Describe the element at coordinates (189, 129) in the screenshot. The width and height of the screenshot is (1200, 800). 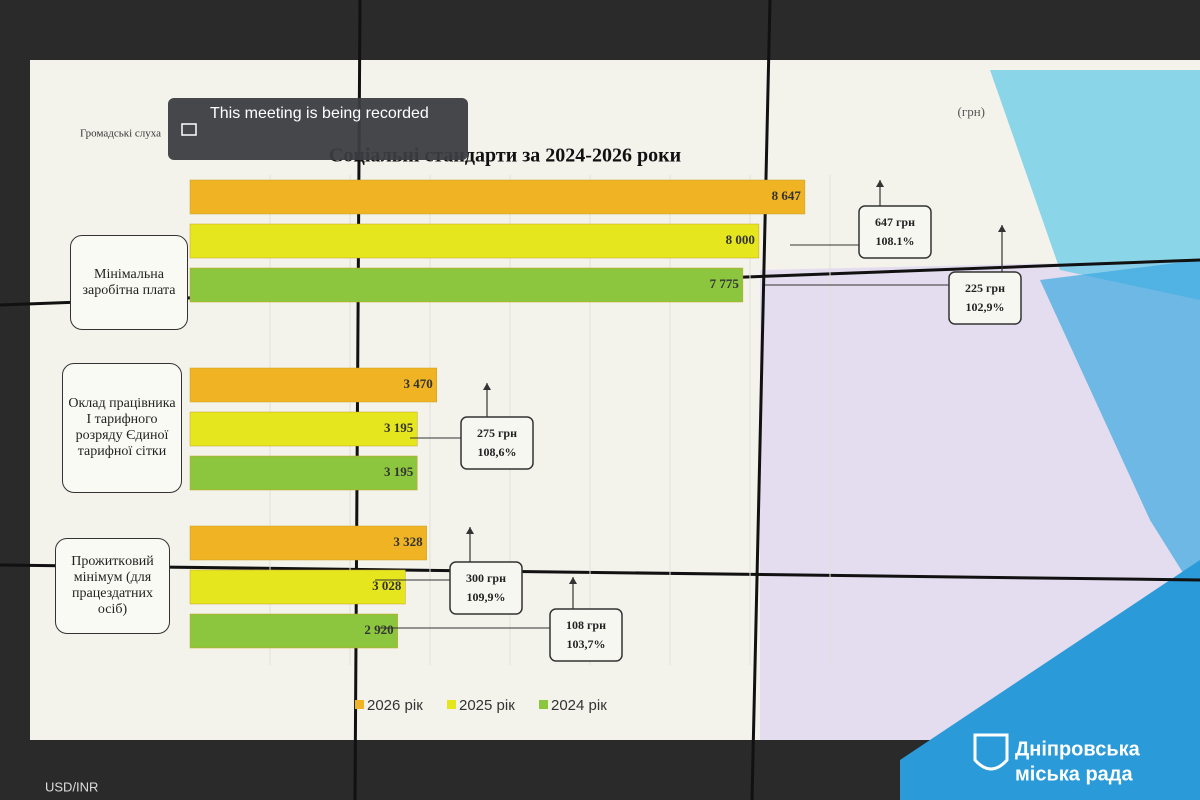
I see `recording-icon` at that location.